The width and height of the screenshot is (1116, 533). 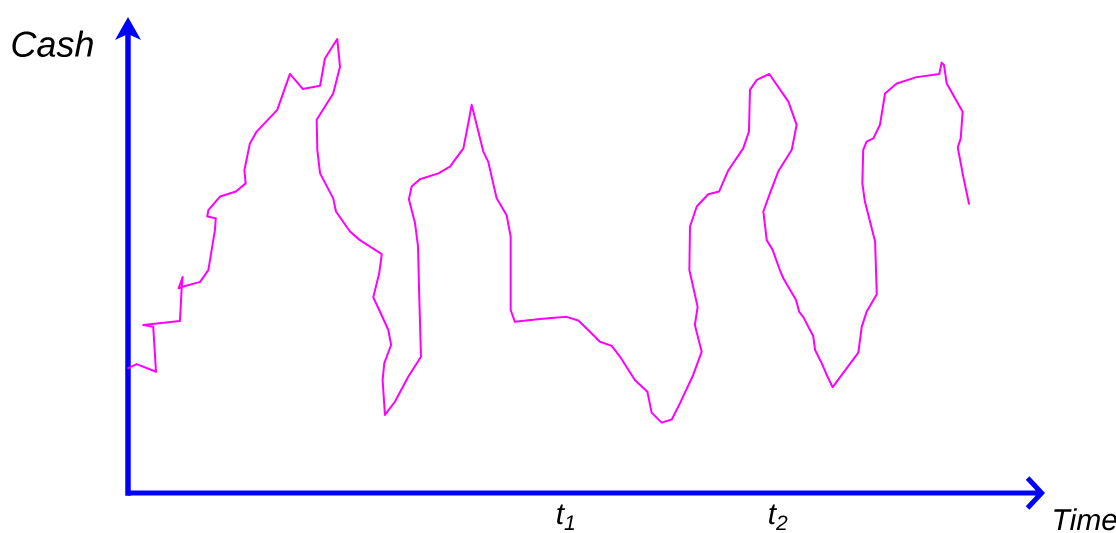 I want to click on x-tick-label: t$_{2}$, so click(x=778, y=517).